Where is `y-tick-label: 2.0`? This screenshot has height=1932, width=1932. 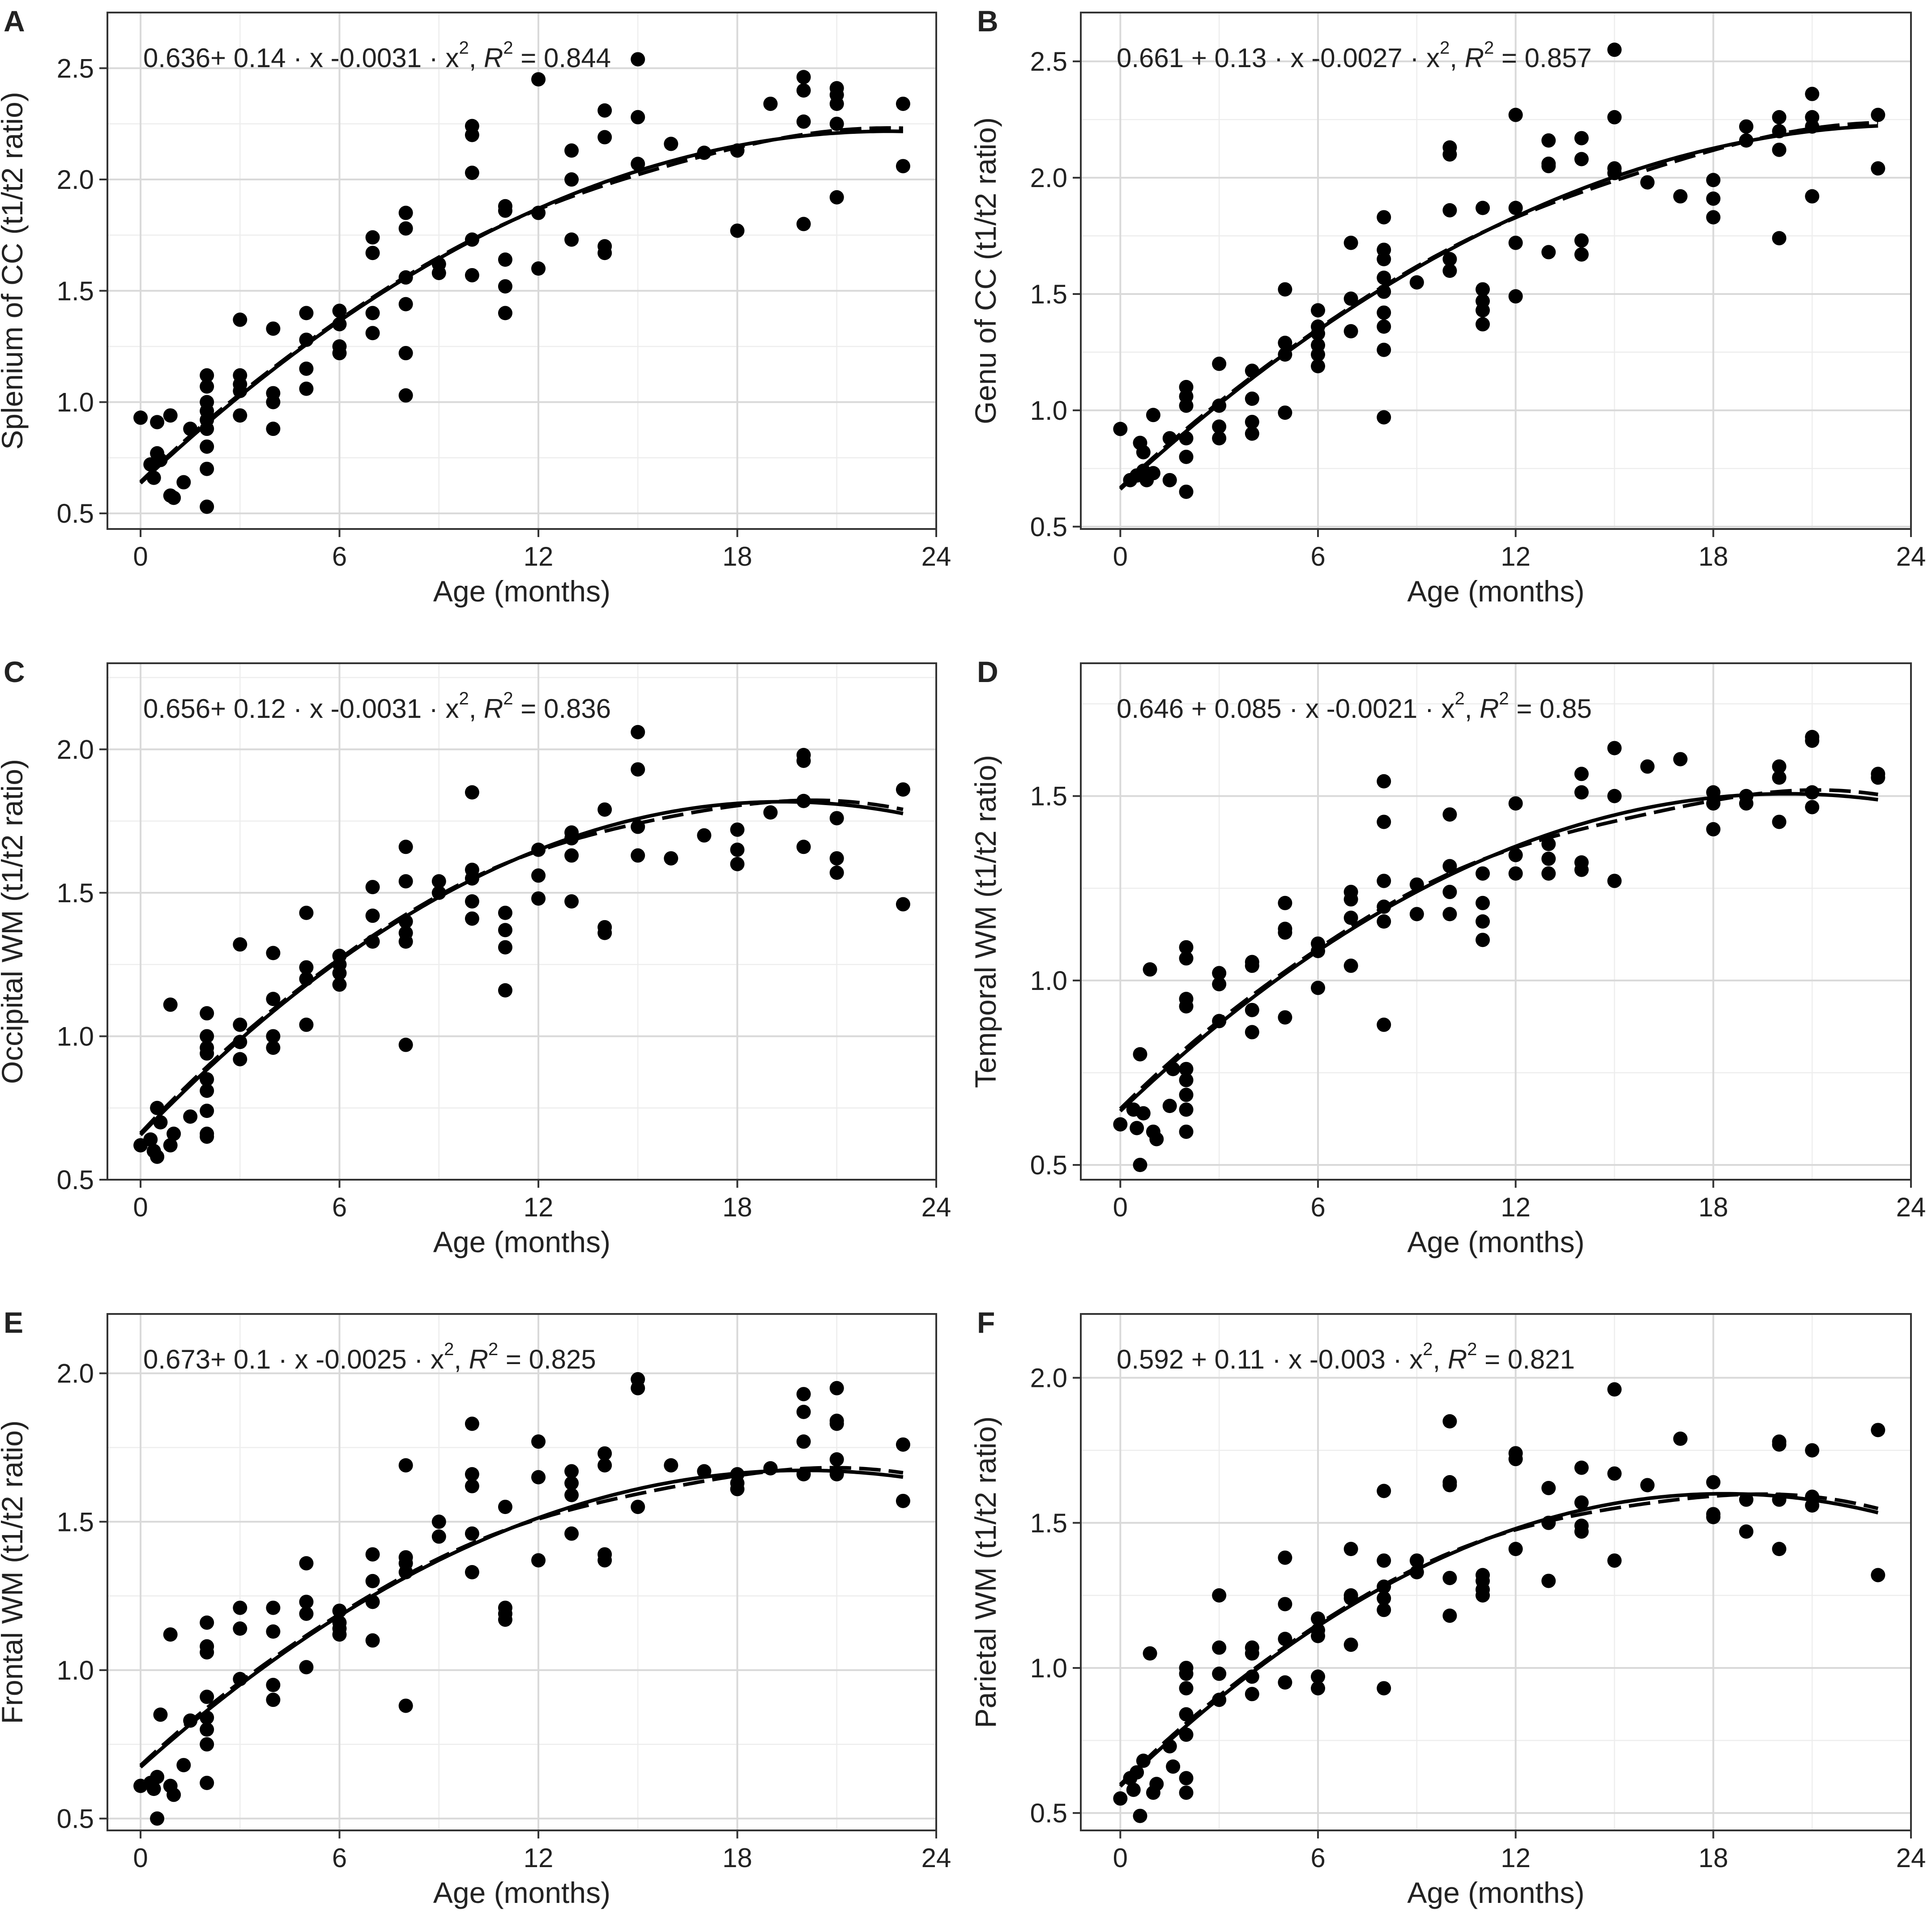
y-tick-label: 2.0 is located at coordinates (75, 749).